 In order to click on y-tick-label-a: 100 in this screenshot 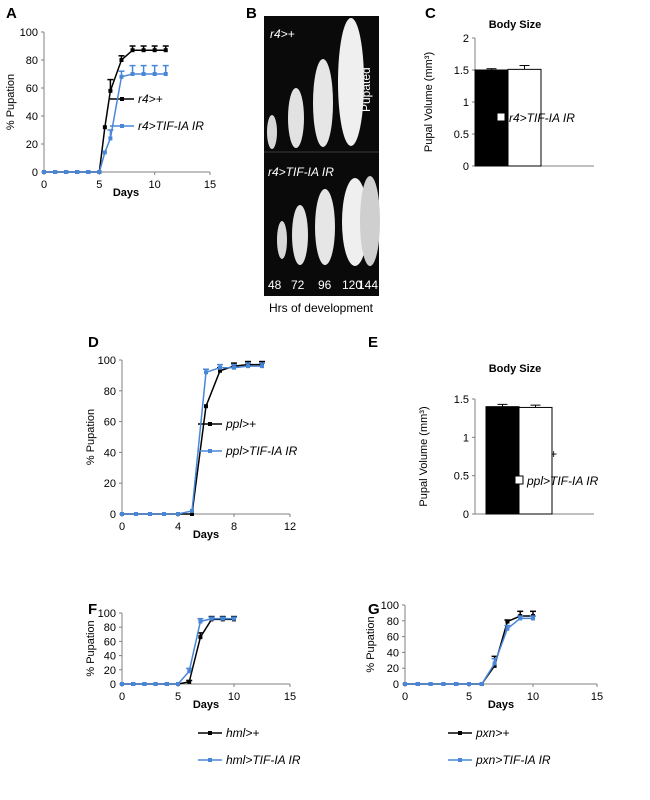, I will do `click(29, 33)`.